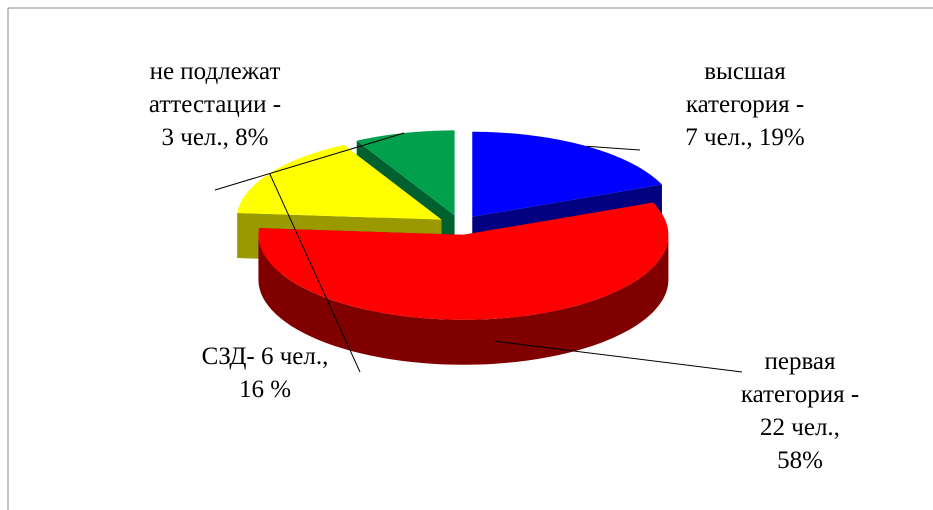 The width and height of the screenshot is (933, 510). I want to click on data-label: СЗД- 6 чел., 16 %, so click(265, 373).